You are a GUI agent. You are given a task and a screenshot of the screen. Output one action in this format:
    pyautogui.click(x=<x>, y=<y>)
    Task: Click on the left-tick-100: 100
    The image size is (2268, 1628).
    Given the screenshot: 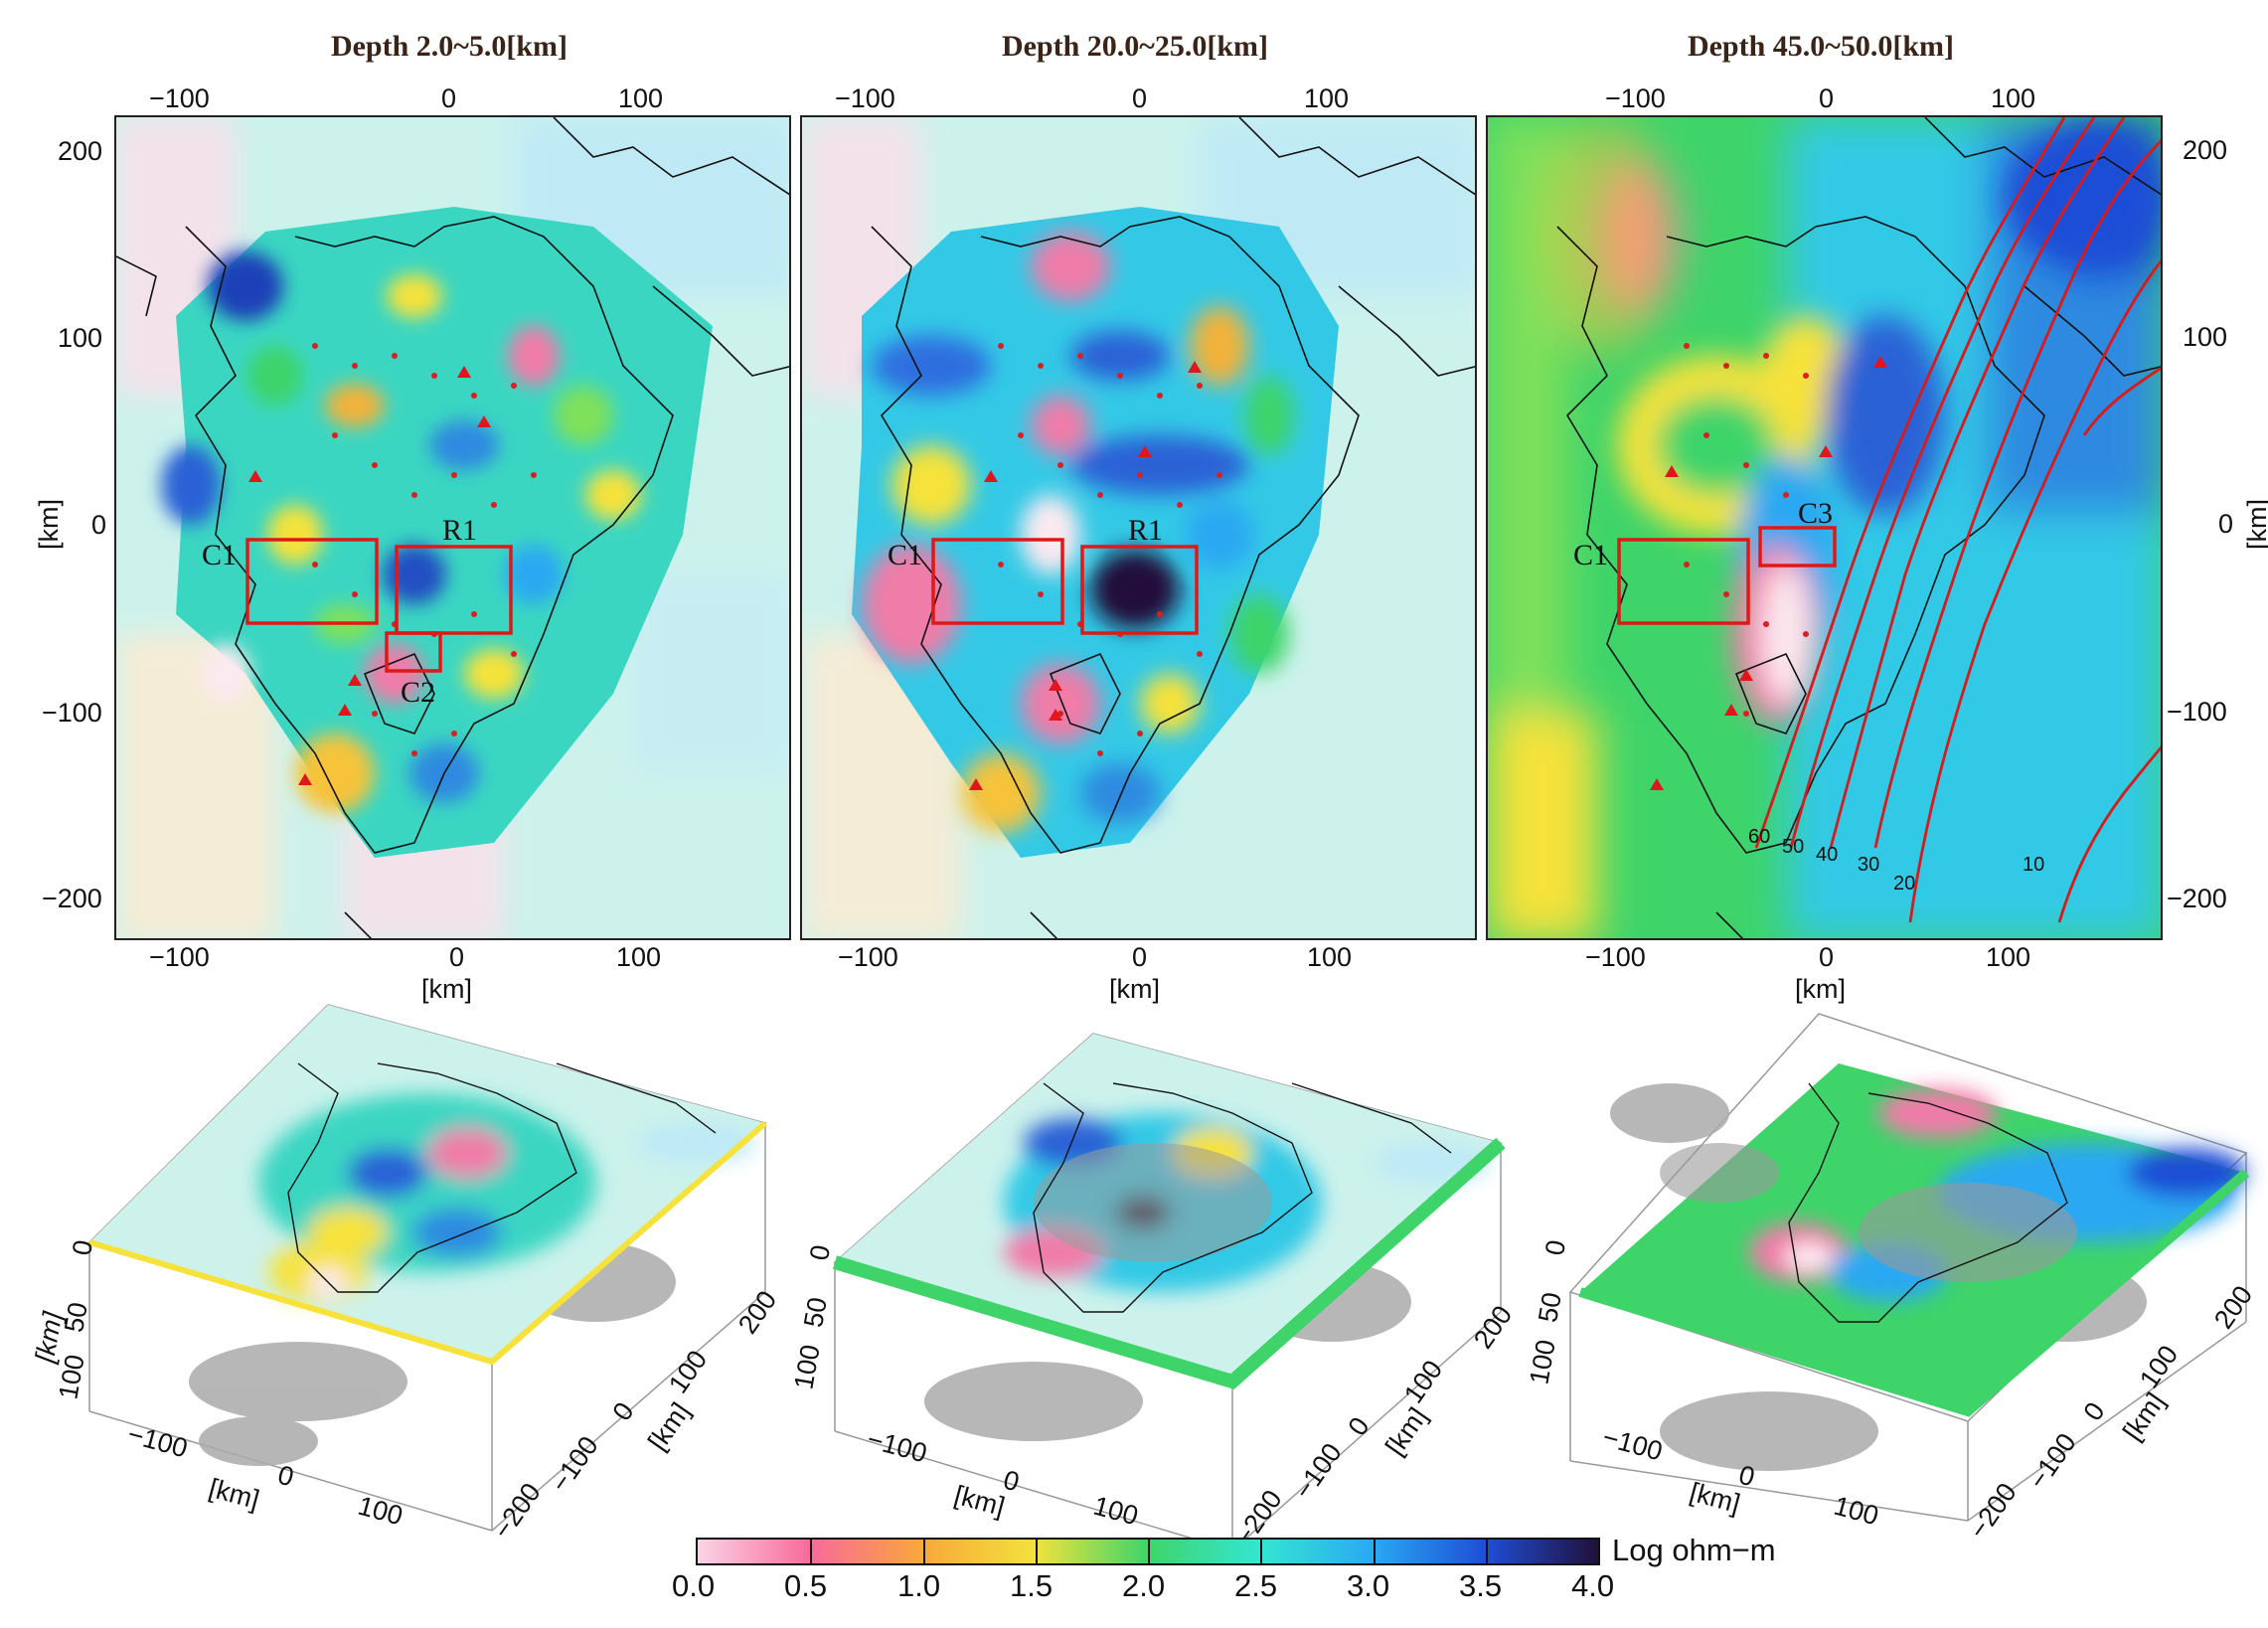 What is the action you would take?
    pyautogui.click(x=80, y=338)
    